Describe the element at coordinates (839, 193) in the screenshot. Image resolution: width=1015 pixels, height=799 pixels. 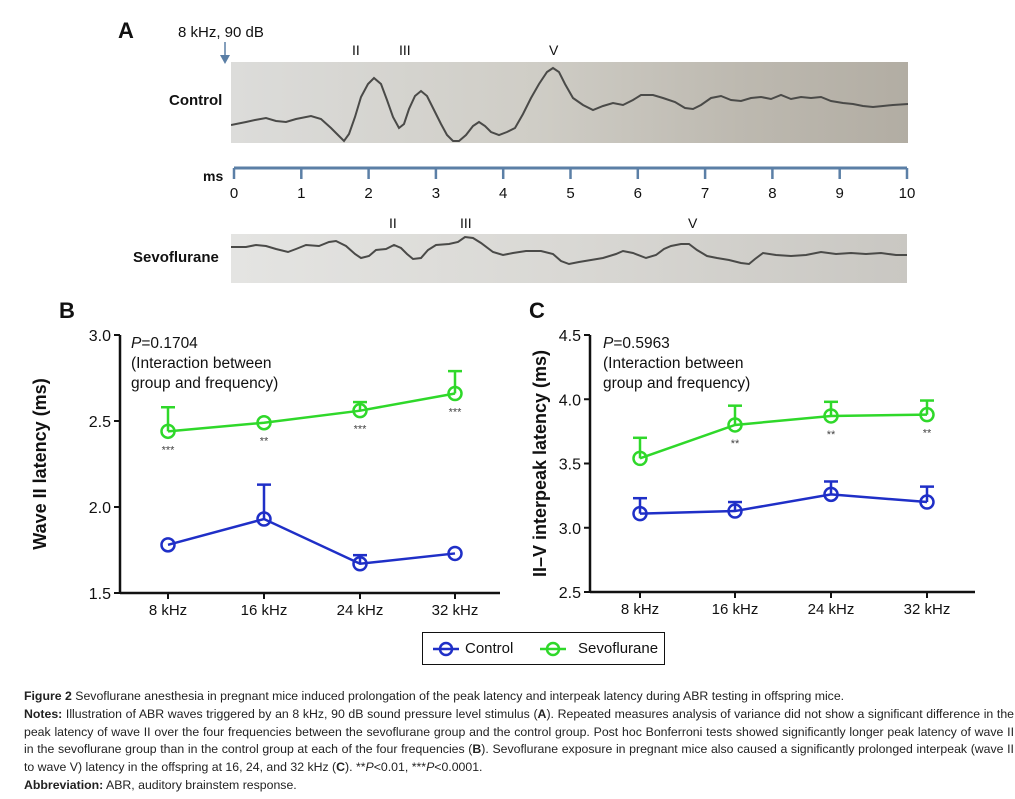
I see `ms-tick-label: 9` at that location.